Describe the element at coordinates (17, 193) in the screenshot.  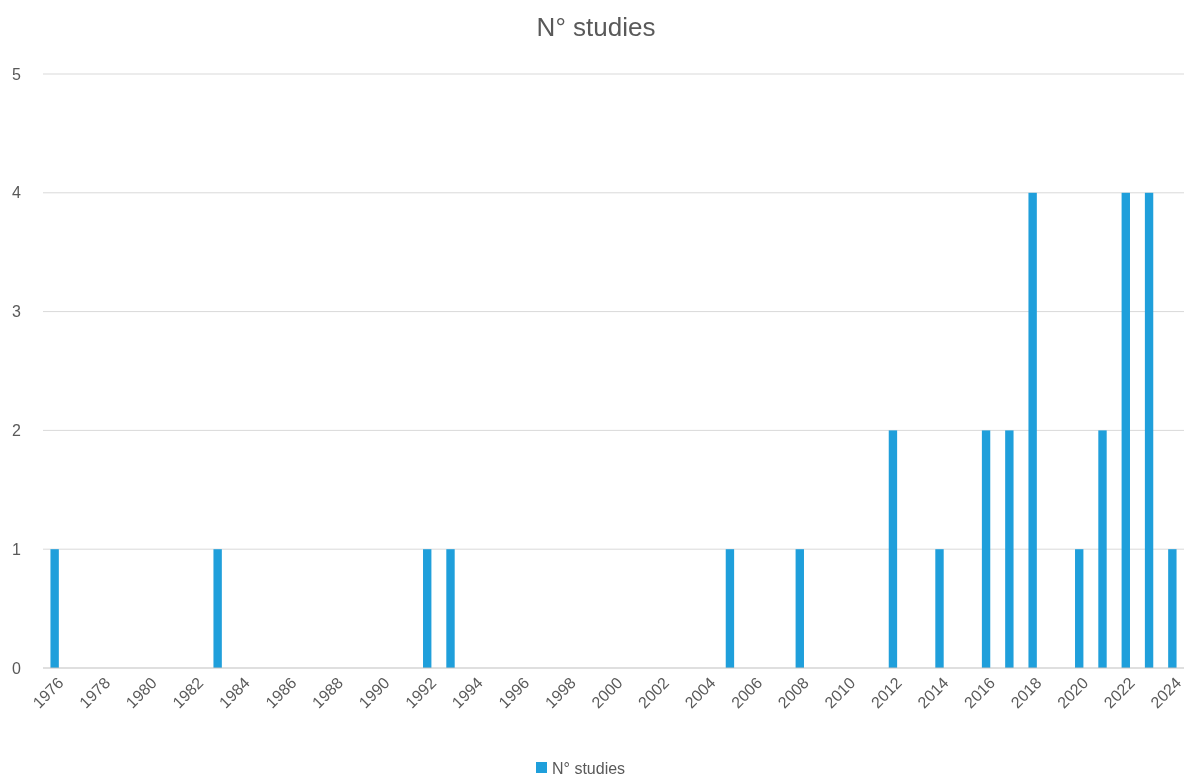
I see `y-tick-label: 4` at that location.